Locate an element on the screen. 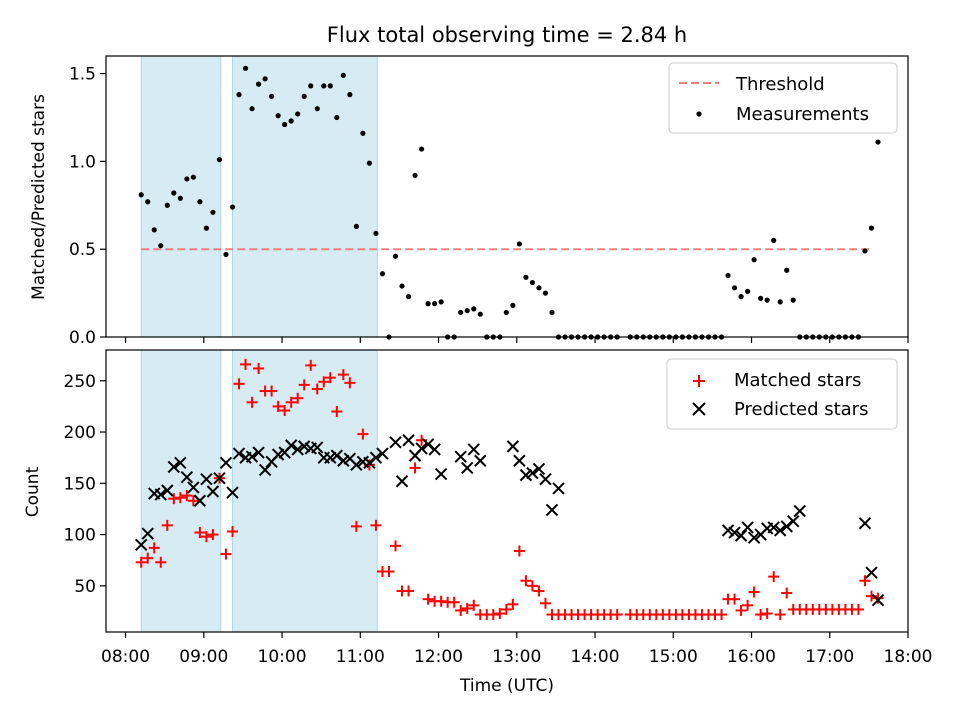 The height and width of the screenshot is (720, 960). top-y-axis-label: Matched/Predicted stars is located at coordinates (39, 197).